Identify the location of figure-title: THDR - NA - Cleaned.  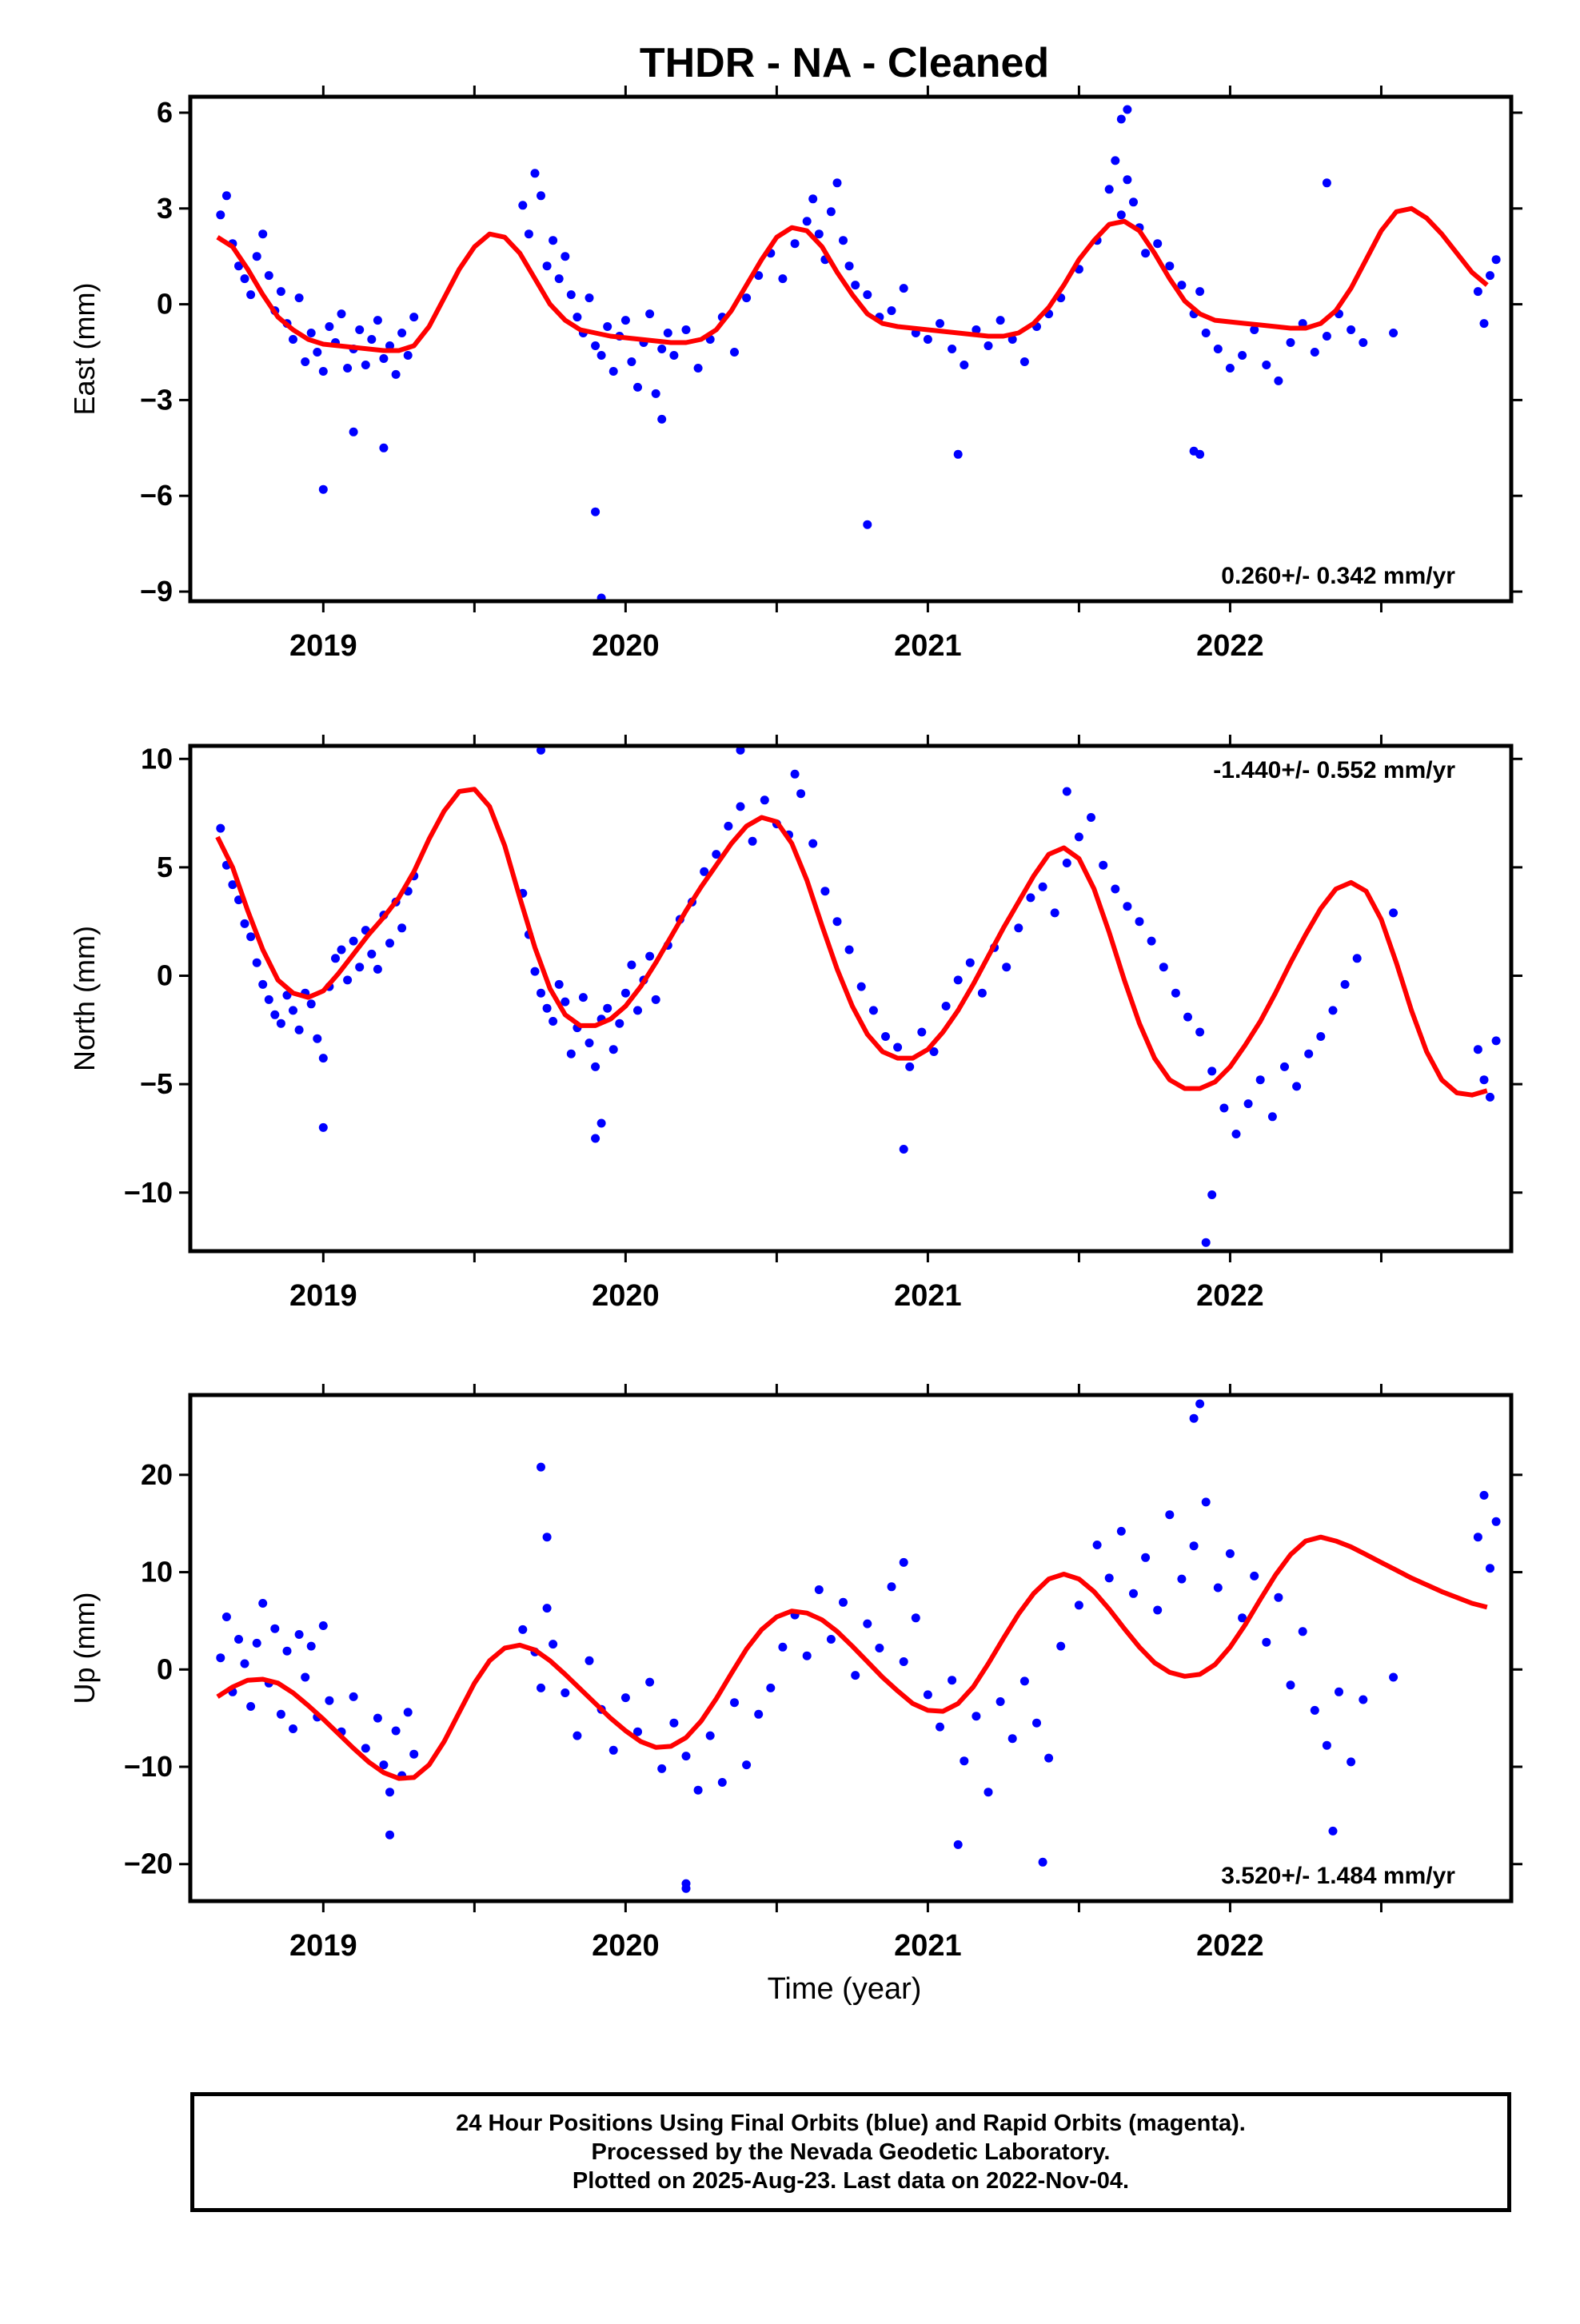
(845, 63).